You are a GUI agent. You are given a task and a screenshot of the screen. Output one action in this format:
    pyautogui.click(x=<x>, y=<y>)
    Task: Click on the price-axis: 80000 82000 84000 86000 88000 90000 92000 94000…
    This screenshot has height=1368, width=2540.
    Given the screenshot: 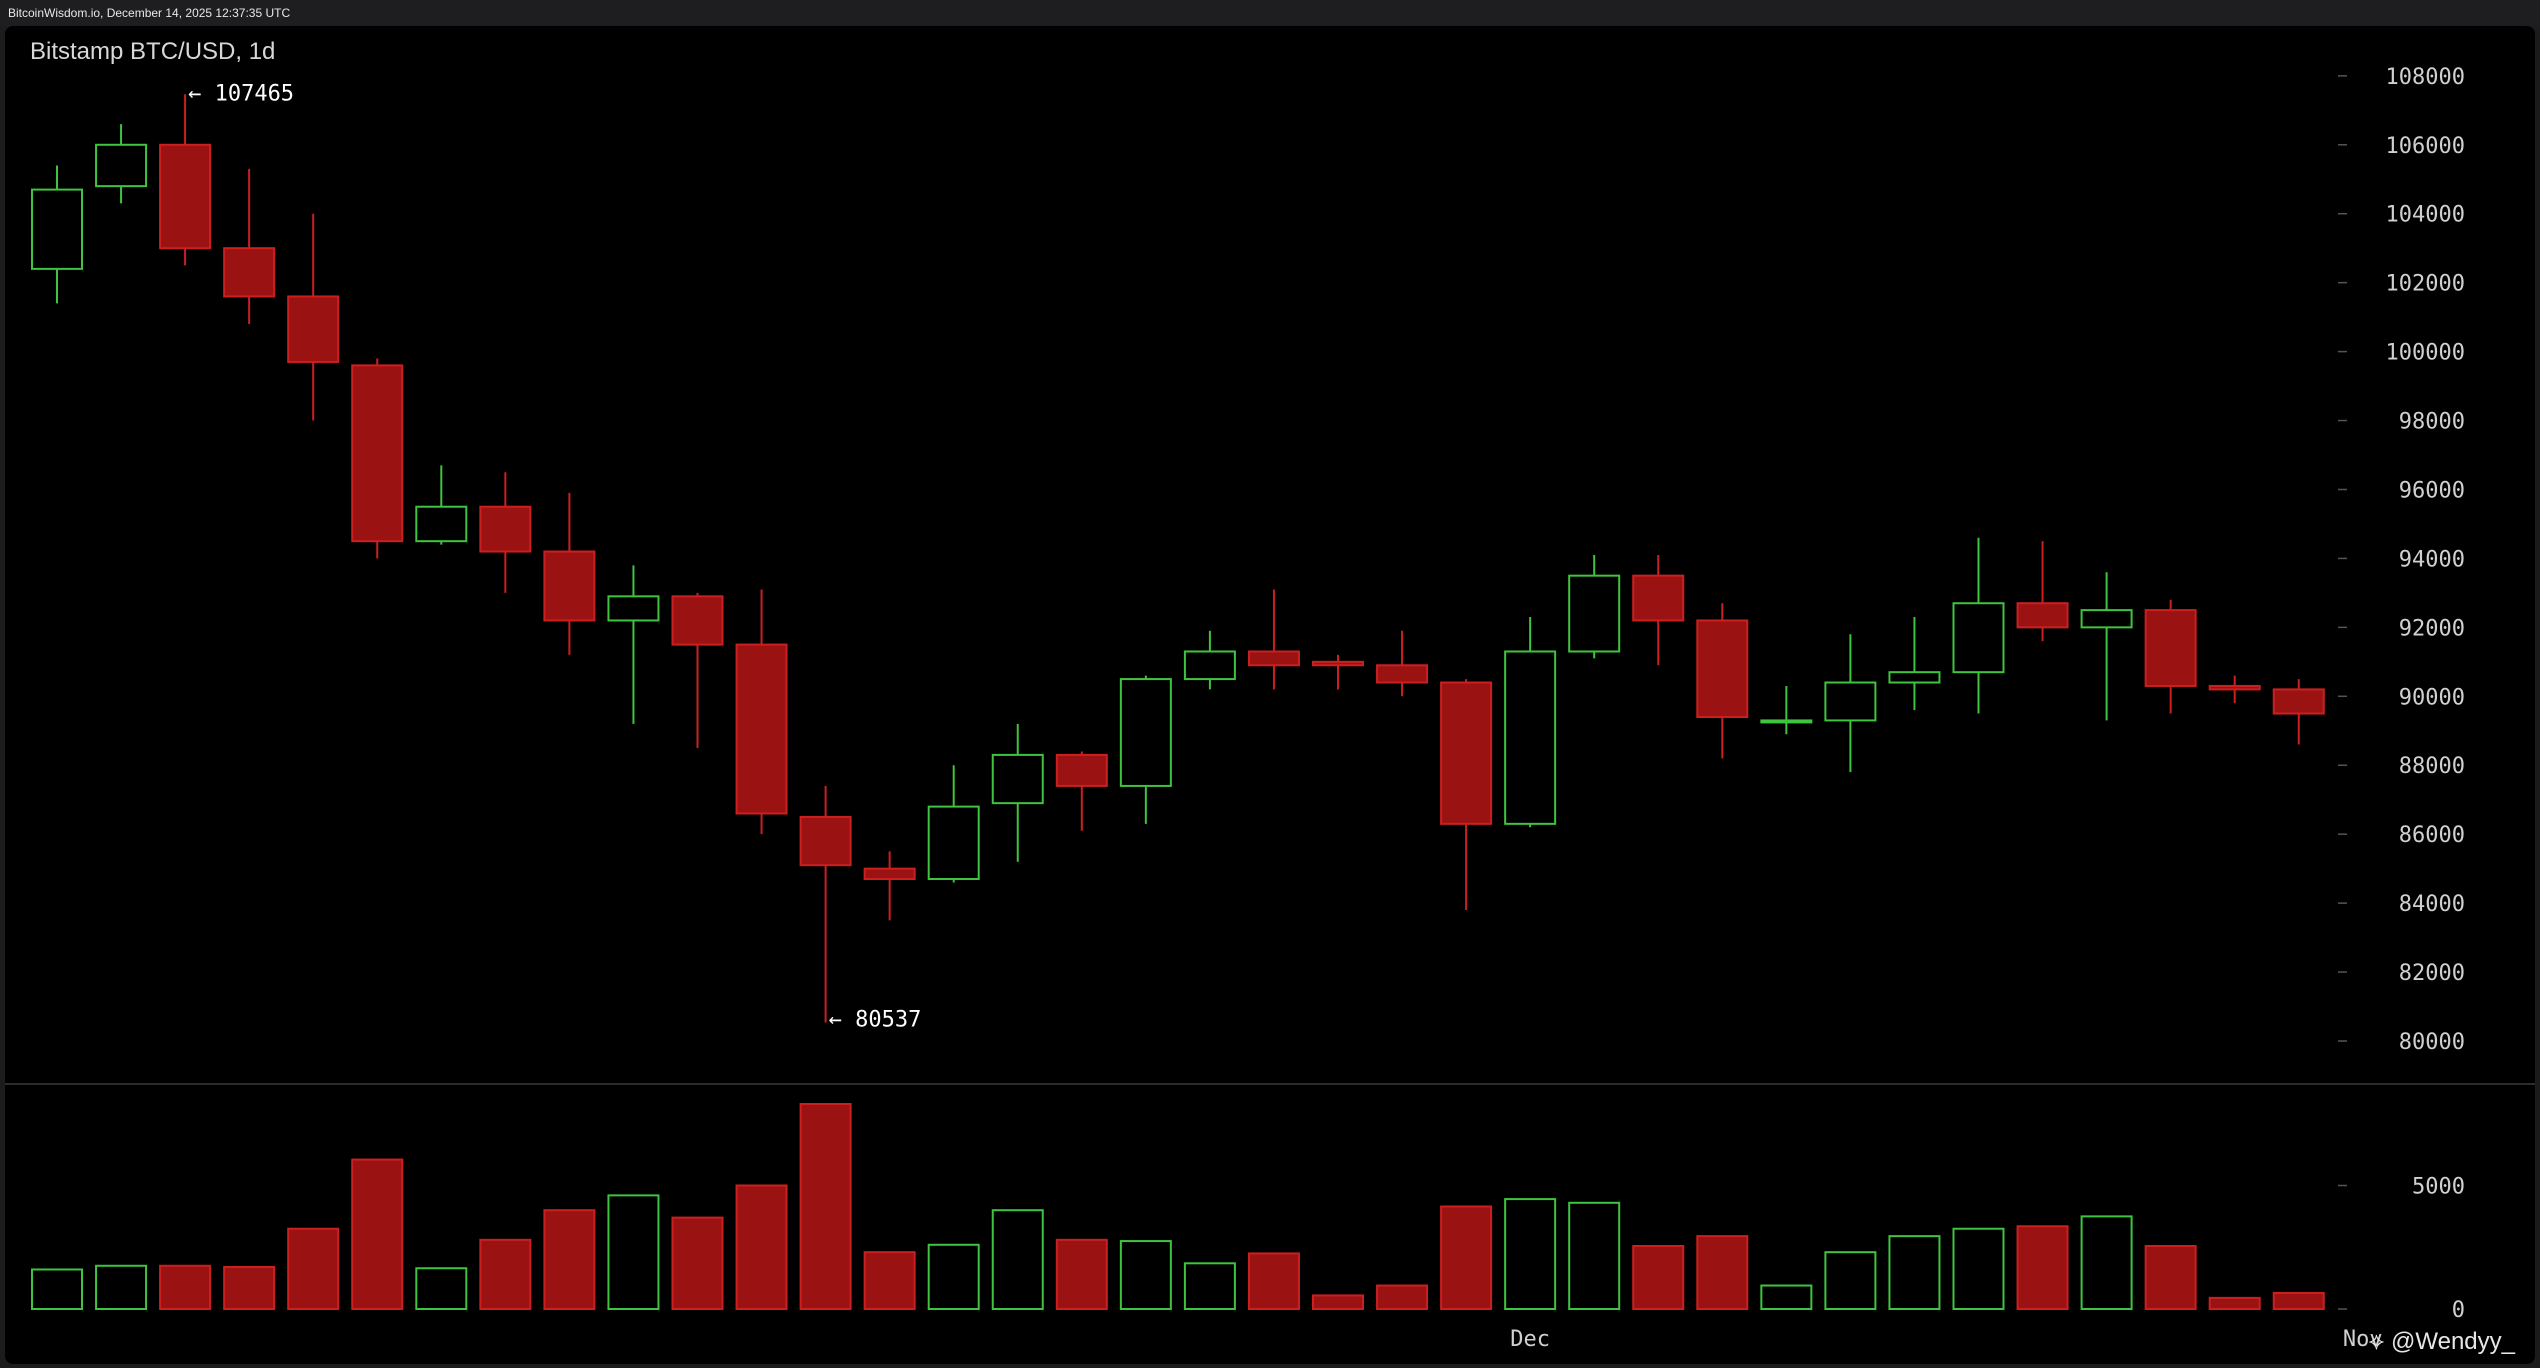 What is the action you would take?
    pyautogui.click(x=2401, y=560)
    